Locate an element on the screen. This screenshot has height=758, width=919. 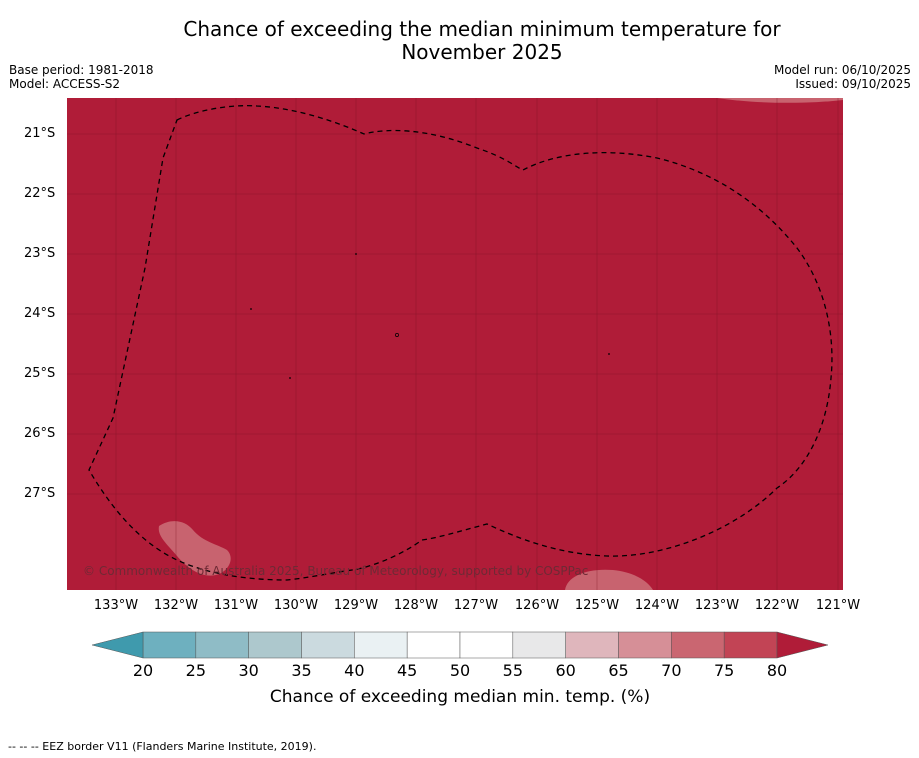
colorbar-tick-label: 30 is located at coordinates (248, 670).